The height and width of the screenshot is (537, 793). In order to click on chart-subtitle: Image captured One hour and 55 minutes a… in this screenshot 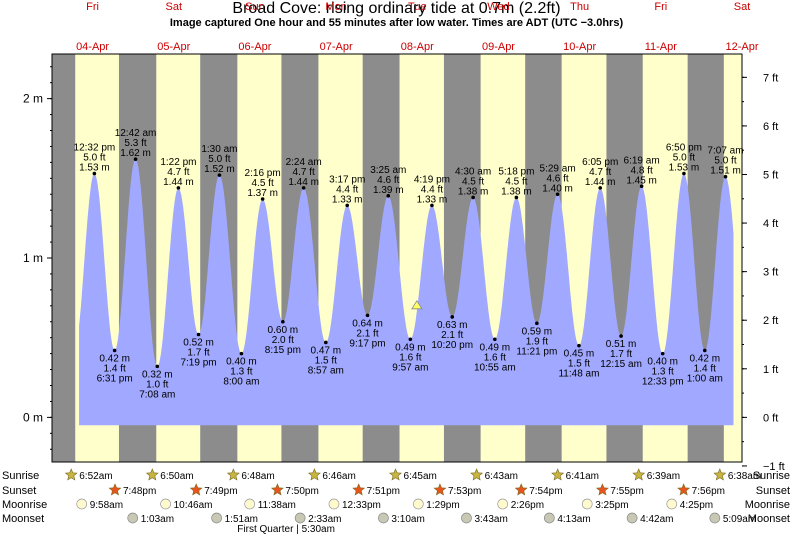, I will do `click(396, 23)`.